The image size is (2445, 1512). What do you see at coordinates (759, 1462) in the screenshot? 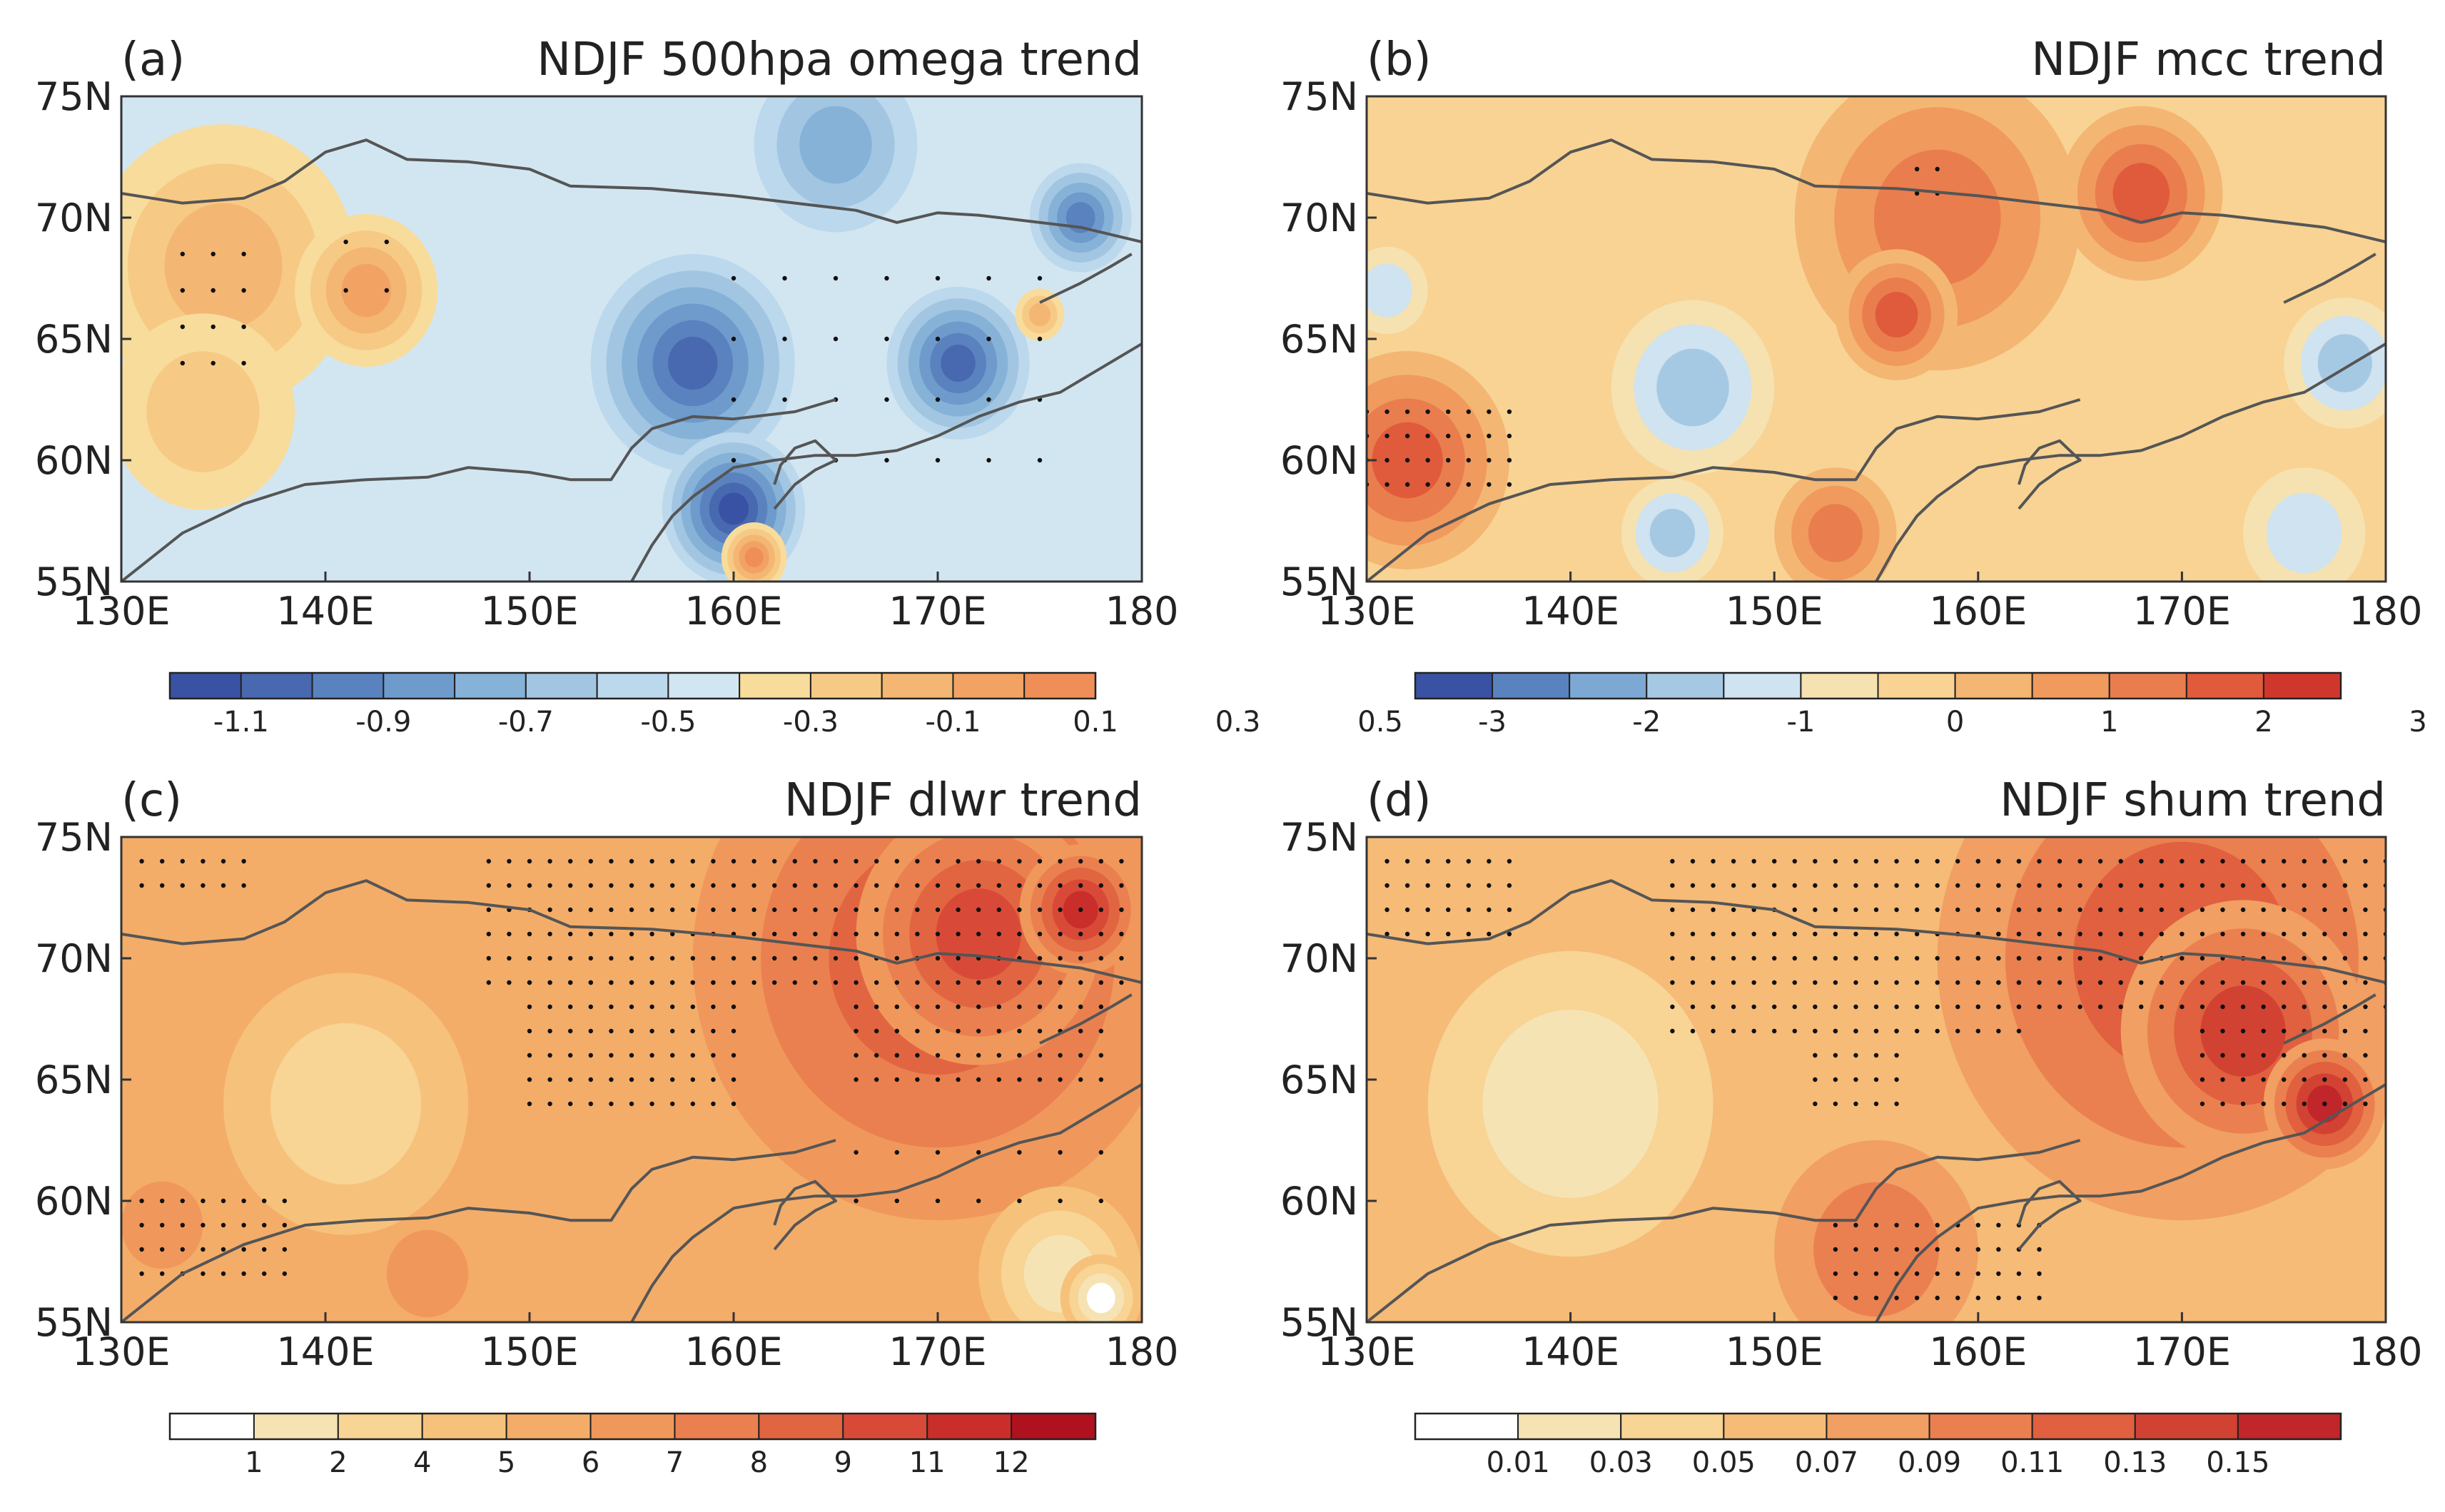
I see `colorbar-label: 8` at bounding box center [759, 1462].